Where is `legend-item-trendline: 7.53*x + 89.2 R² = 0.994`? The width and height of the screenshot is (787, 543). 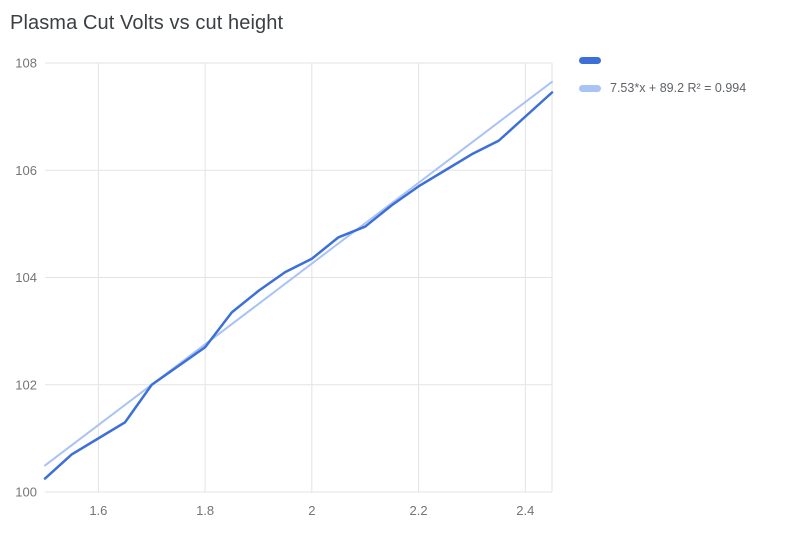 legend-item-trendline: 7.53*x + 89.2 R² = 0.994 is located at coordinates (662, 88).